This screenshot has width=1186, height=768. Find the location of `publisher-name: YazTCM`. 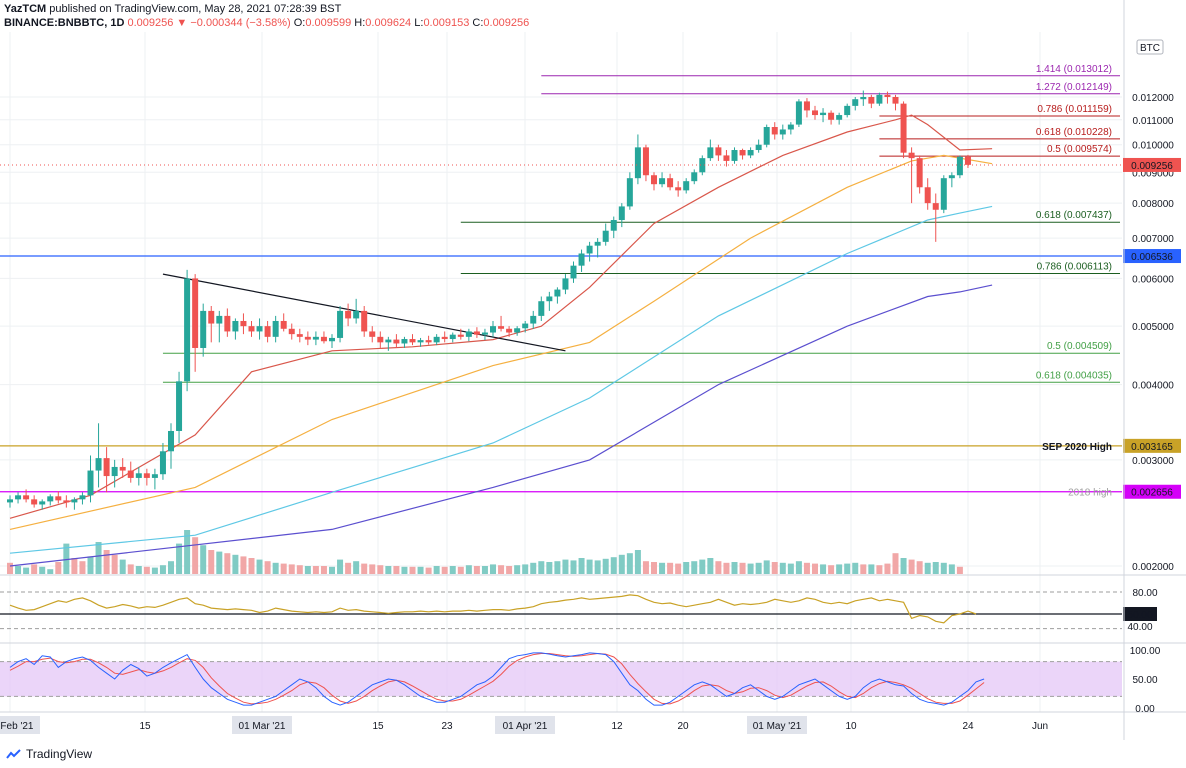

publisher-name: YazTCM is located at coordinates (25, 9).